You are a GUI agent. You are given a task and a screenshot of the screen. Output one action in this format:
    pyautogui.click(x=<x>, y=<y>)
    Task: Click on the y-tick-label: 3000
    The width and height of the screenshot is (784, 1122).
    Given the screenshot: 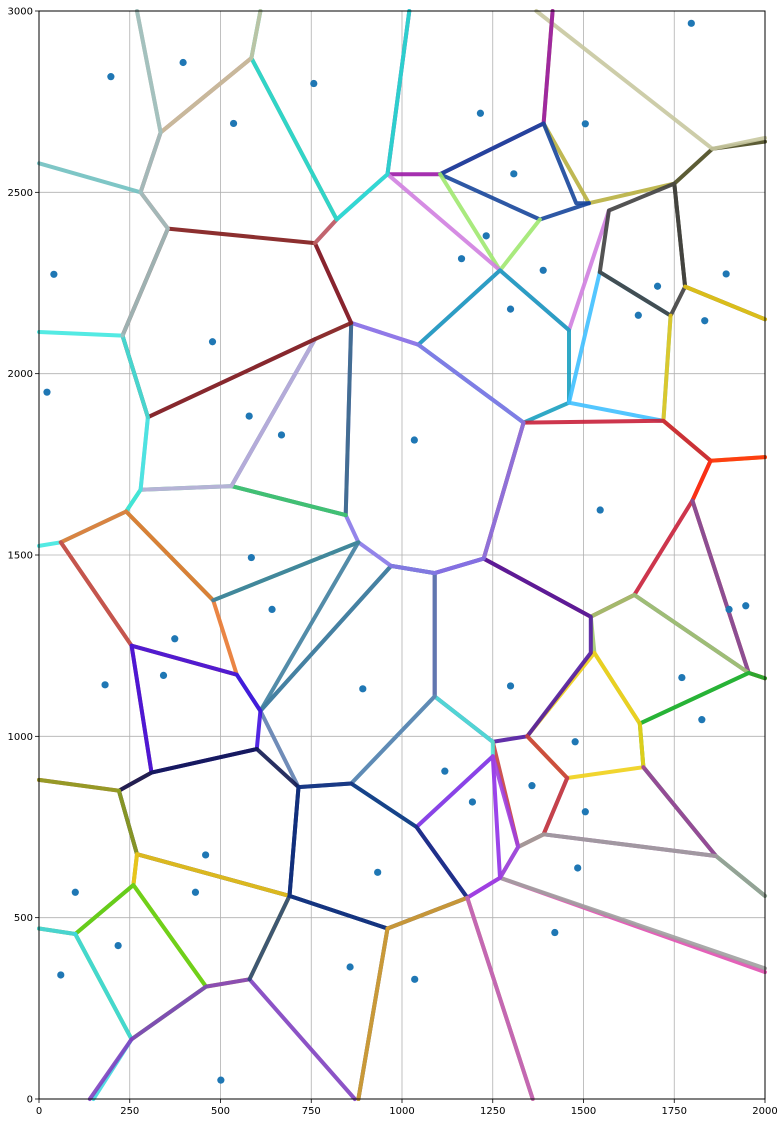 What is the action you would take?
    pyautogui.click(x=20, y=12)
    